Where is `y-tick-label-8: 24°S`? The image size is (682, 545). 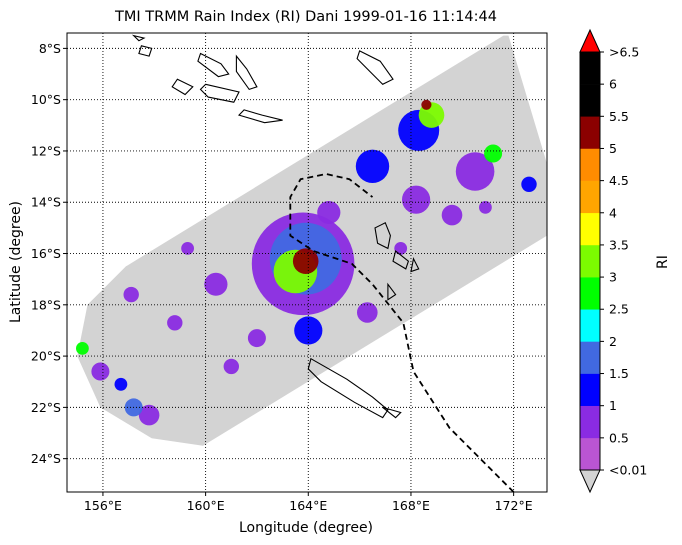 y-tick-label-8: 24°S is located at coordinates (46, 458).